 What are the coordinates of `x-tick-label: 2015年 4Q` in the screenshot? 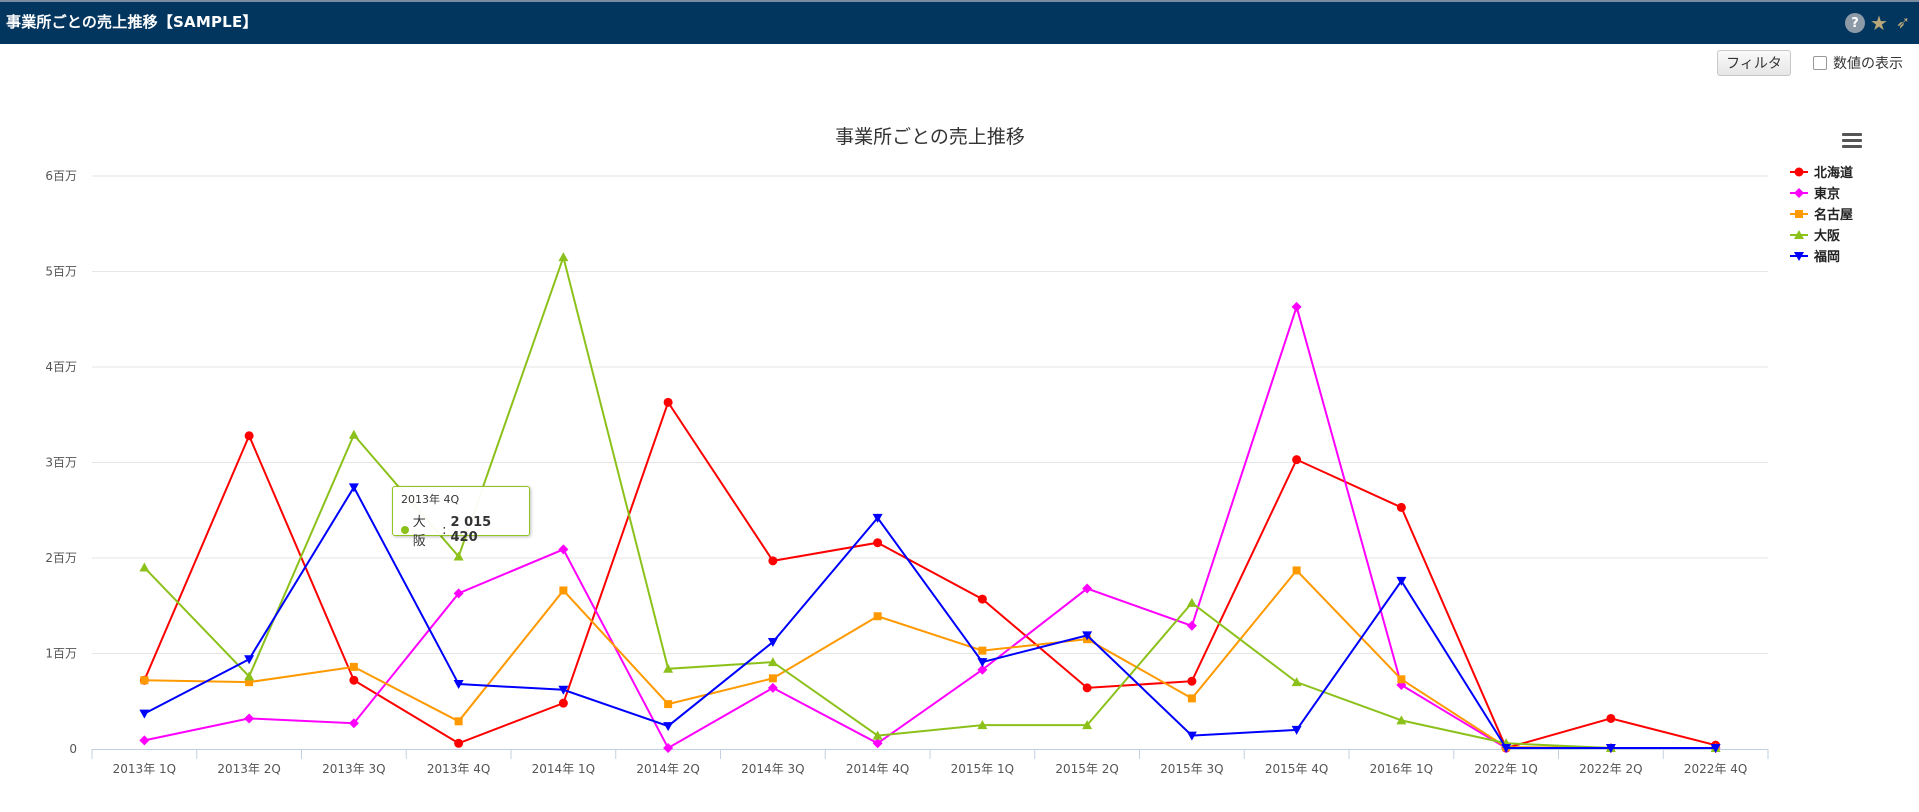 It's located at (1296, 769).